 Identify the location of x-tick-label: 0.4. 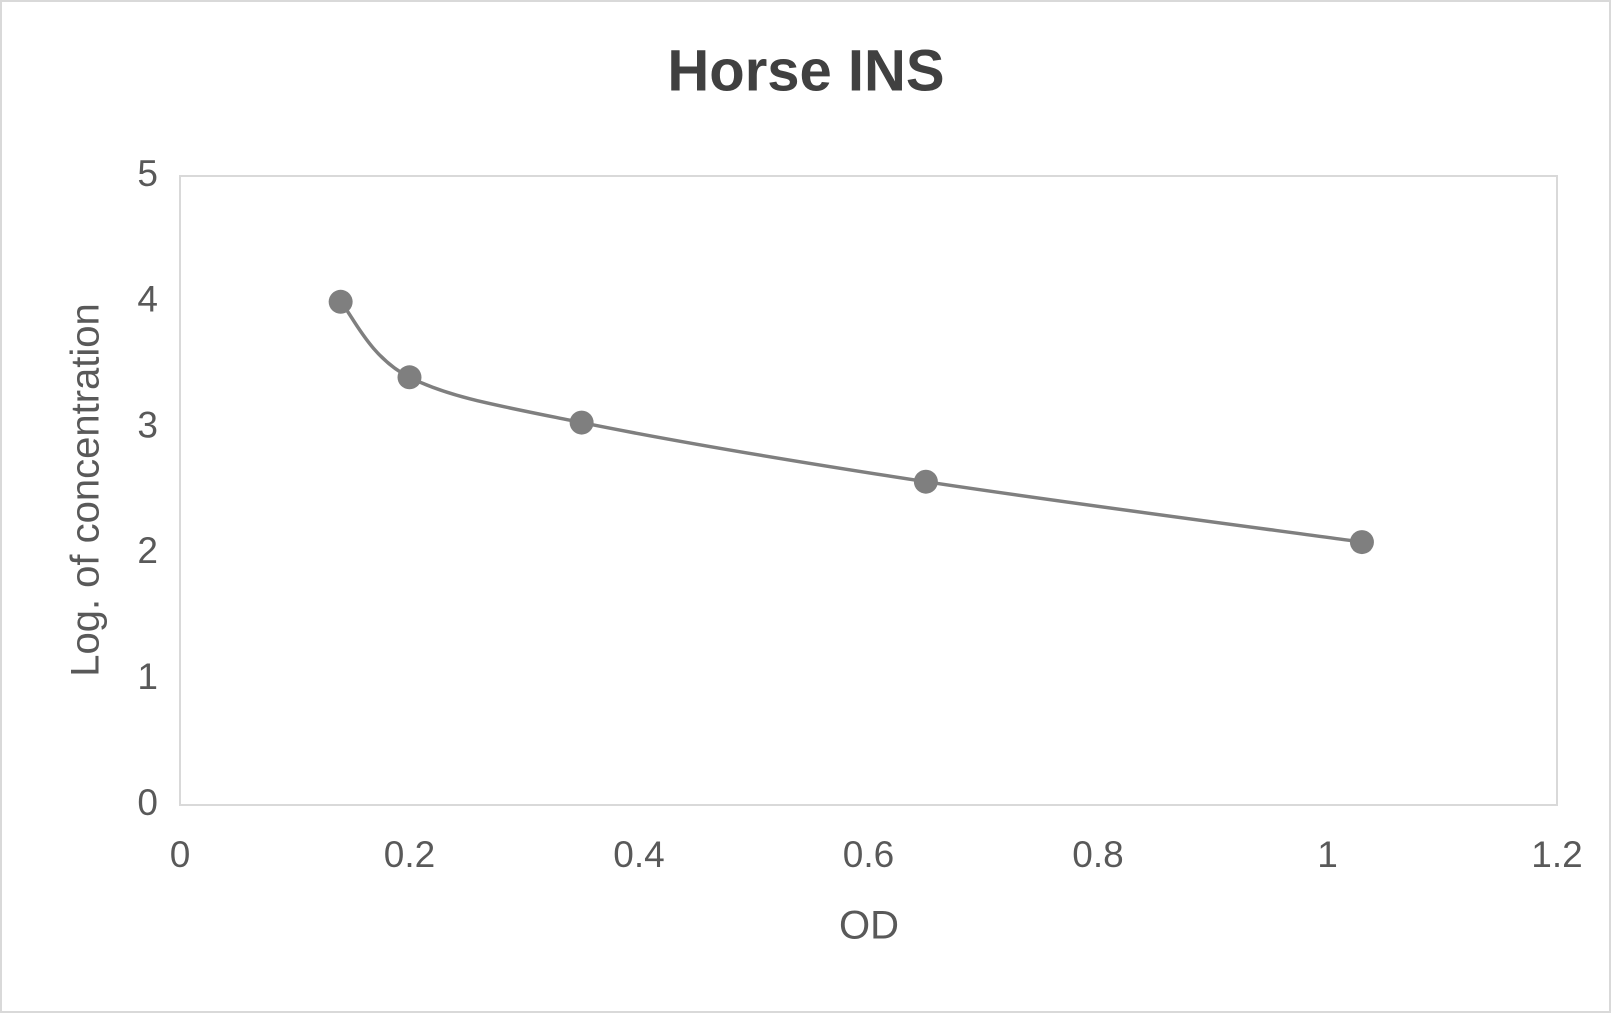
(638, 854).